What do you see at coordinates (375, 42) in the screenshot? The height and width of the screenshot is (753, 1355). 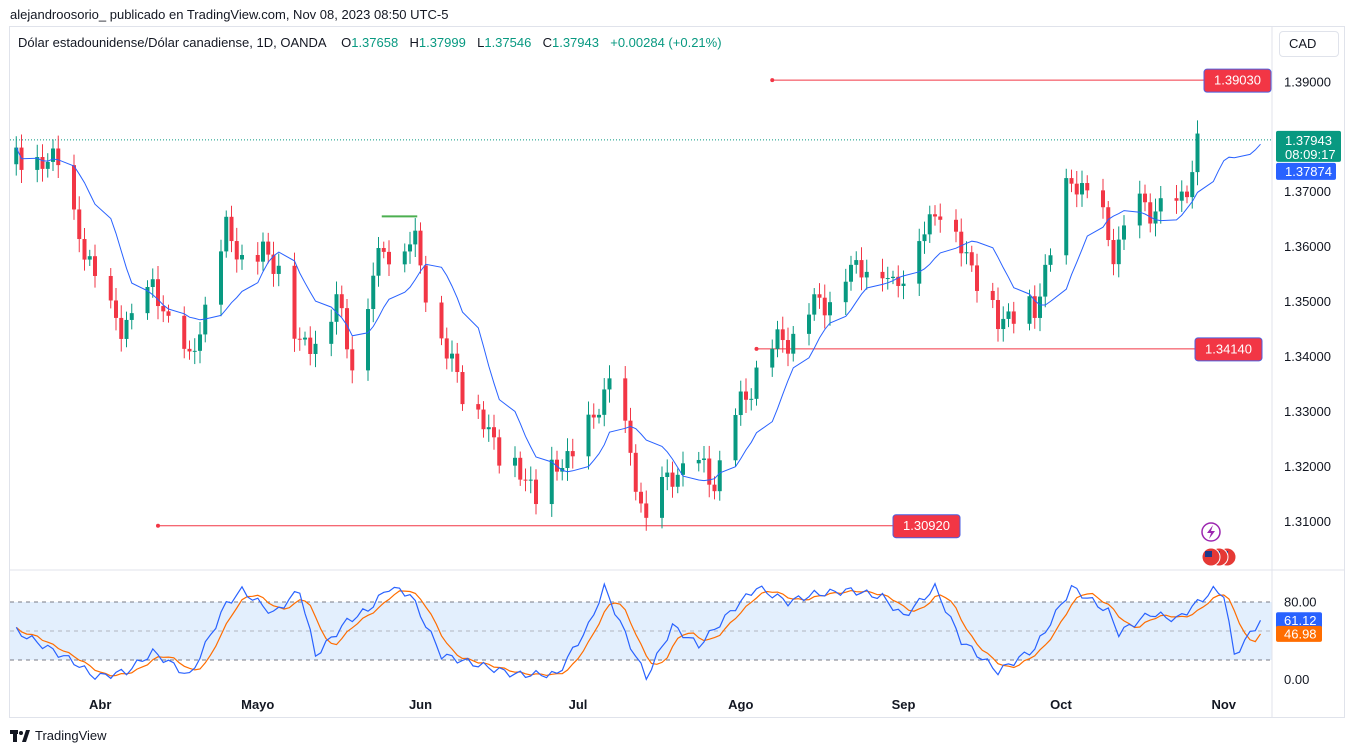 I see `open-value: 1.37658` at bounding box center [375, 42].